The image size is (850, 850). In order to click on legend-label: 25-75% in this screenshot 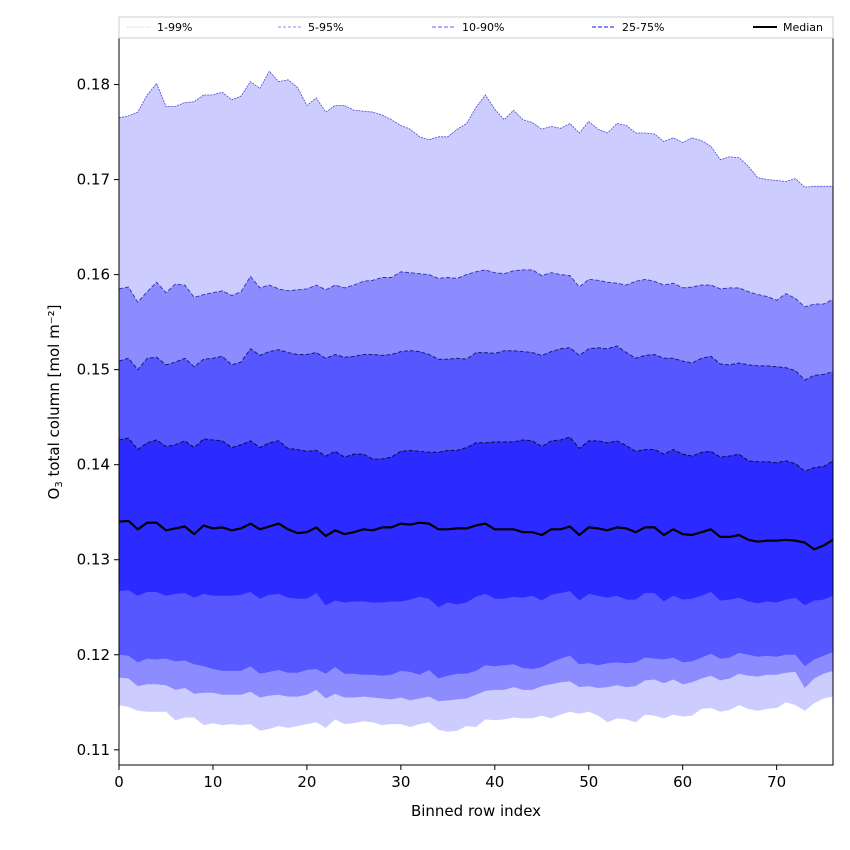, I will do `click(643, 27)`.